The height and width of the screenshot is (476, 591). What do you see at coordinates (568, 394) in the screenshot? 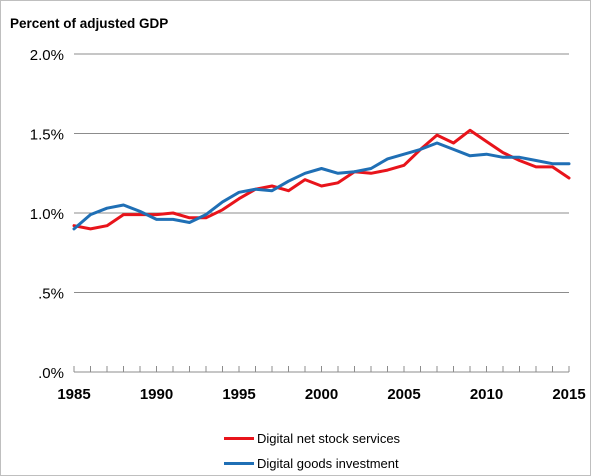
I see `x-tick-label: 2015` at bounding box center [568, 394].